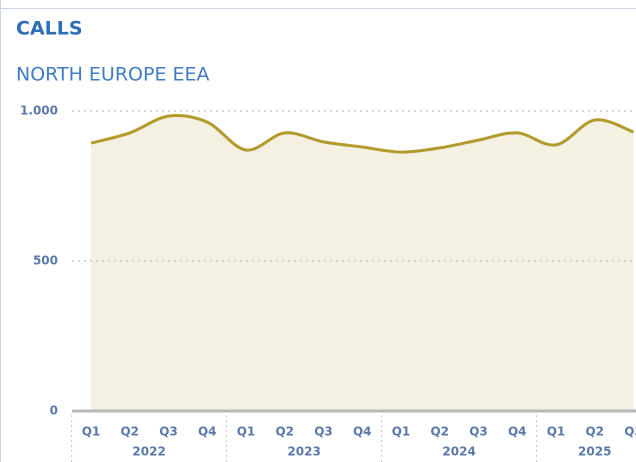  Describe the element at coordinates (39, 111) in the screenshot. I see `y-tick-label: 1.000` at that location.